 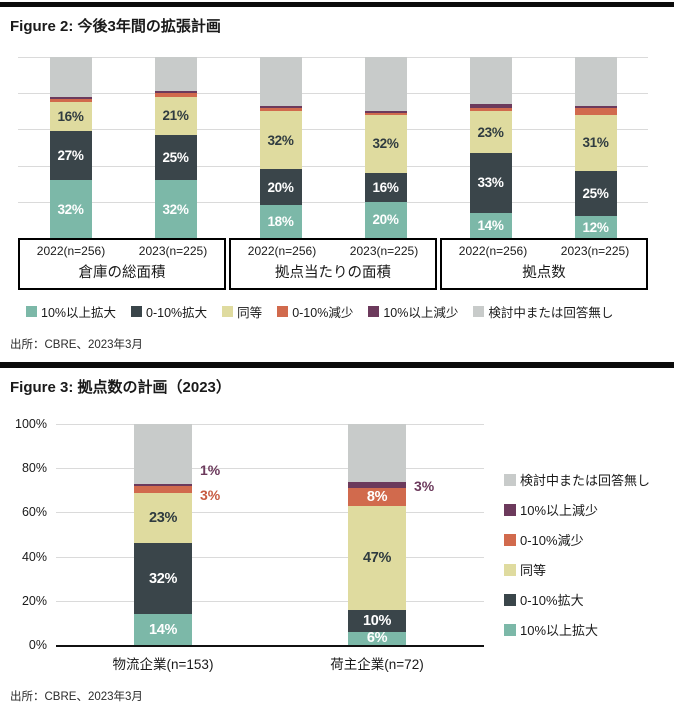 I want to click on legend-label: 同等, so click(x=250, y=313).